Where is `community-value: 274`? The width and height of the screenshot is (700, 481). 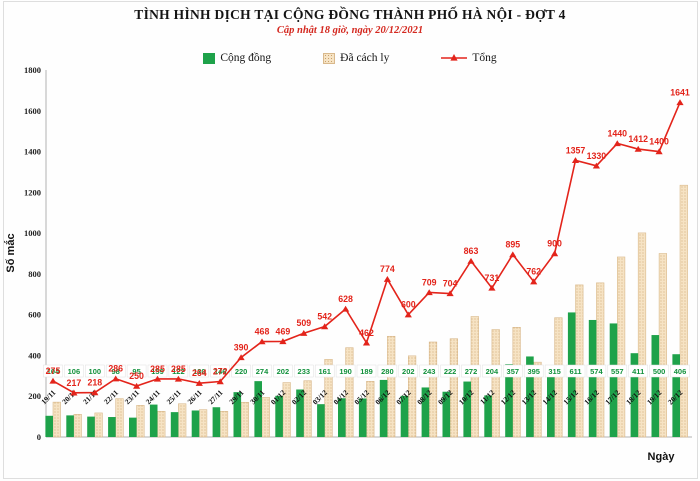 community-value: 274 is located at coordinates (262, 371).